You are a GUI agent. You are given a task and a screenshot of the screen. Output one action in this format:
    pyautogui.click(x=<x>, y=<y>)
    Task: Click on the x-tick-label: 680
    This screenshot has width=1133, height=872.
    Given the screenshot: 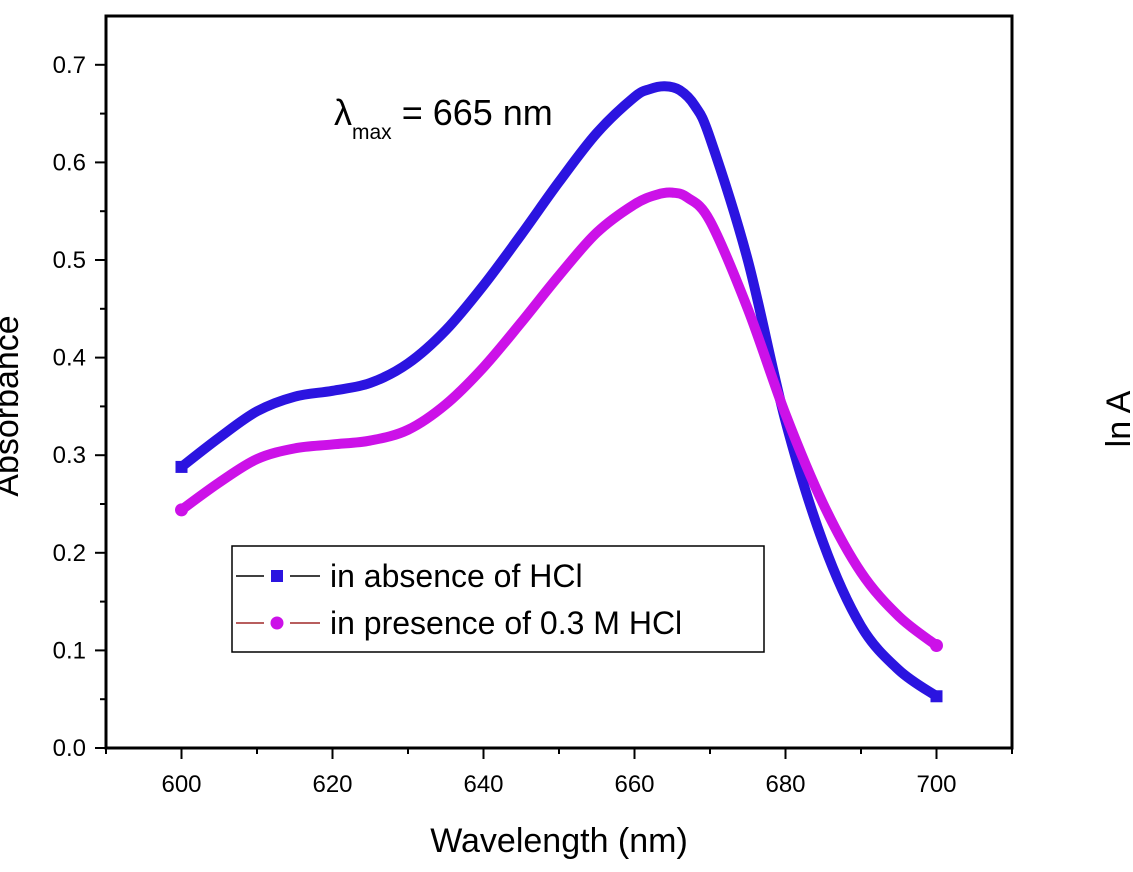 What is the action you would take?
    pyautogui.click(x=785, y=784)
    